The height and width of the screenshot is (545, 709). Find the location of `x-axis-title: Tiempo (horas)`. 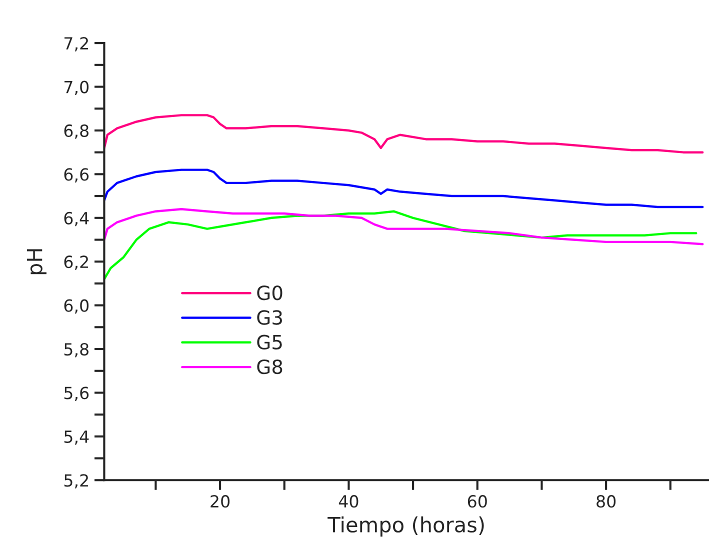

x-axis-title: Tiempo (horas) is located at coordinates (406, 526).